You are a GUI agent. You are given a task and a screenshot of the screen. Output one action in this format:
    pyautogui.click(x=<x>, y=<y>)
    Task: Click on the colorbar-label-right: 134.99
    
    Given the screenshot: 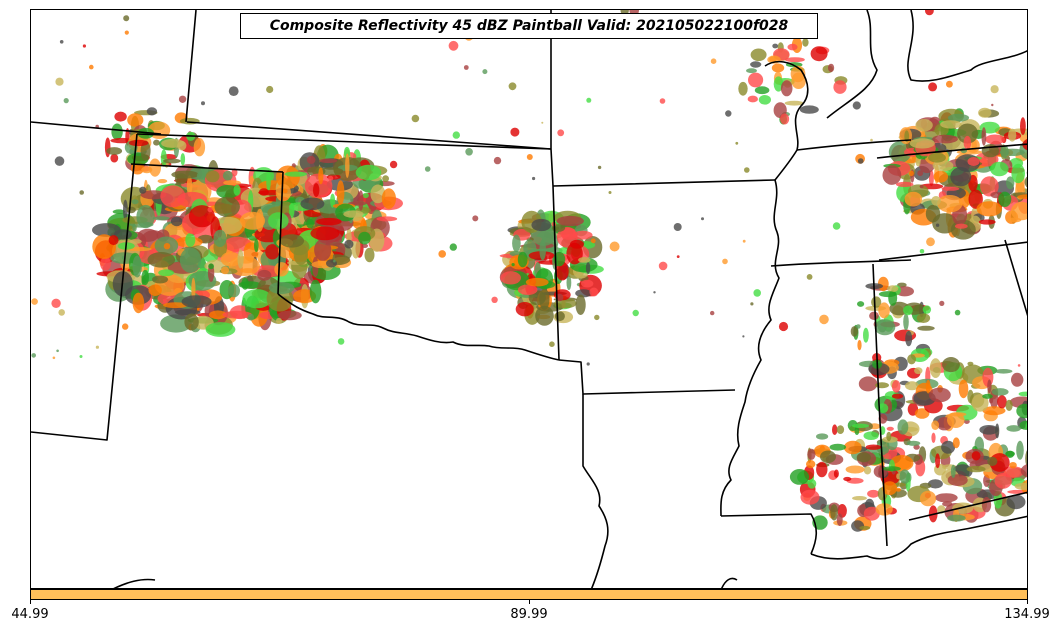 What is the action you would take?
    pyautogui.click(x=1027, y=614)
    